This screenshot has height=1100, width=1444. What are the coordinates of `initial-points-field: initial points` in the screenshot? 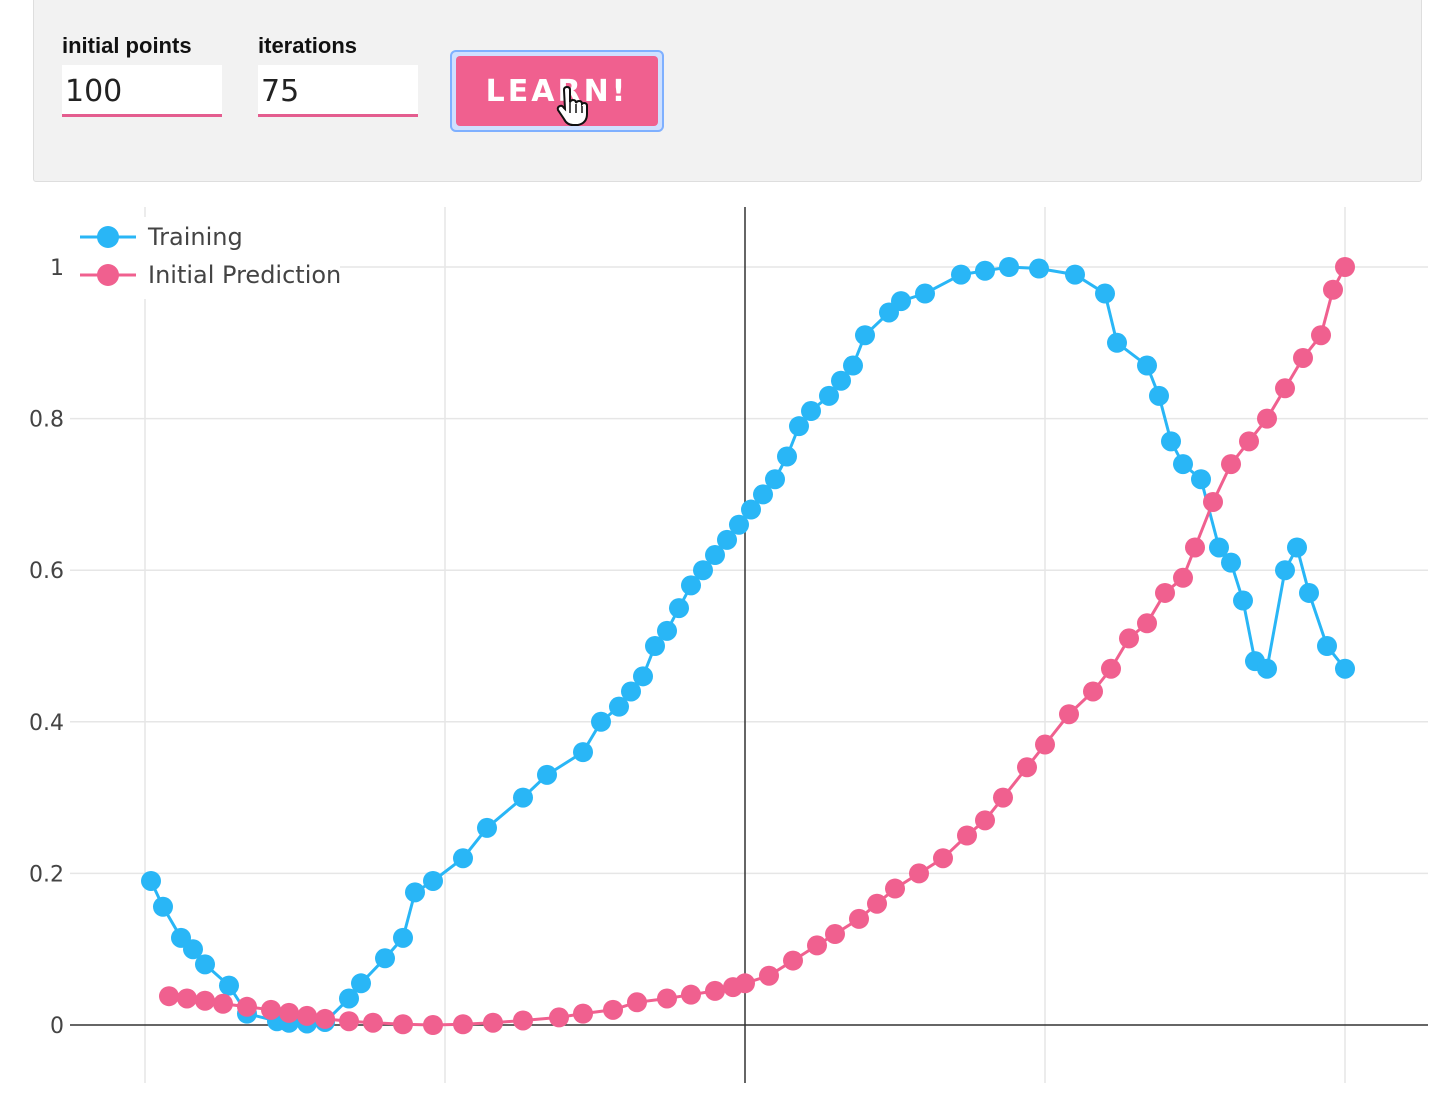 It's located at (142, 75).